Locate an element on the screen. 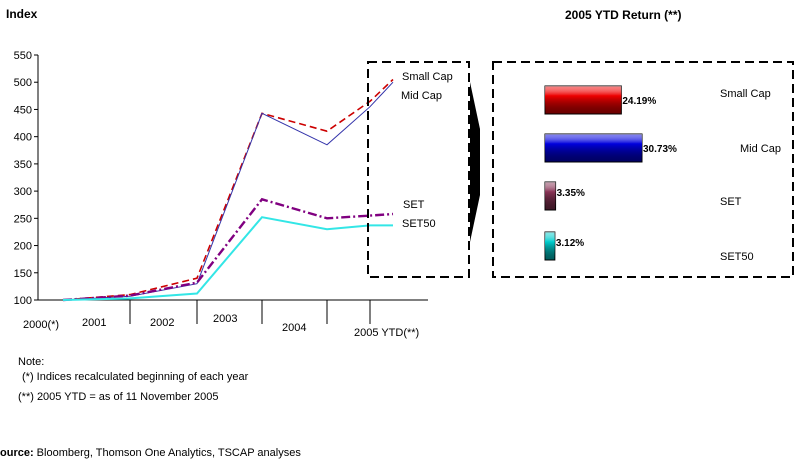 This screenshot has height=467, width=795. x-tick-label: 2001 is located at coordinates (94, 323).